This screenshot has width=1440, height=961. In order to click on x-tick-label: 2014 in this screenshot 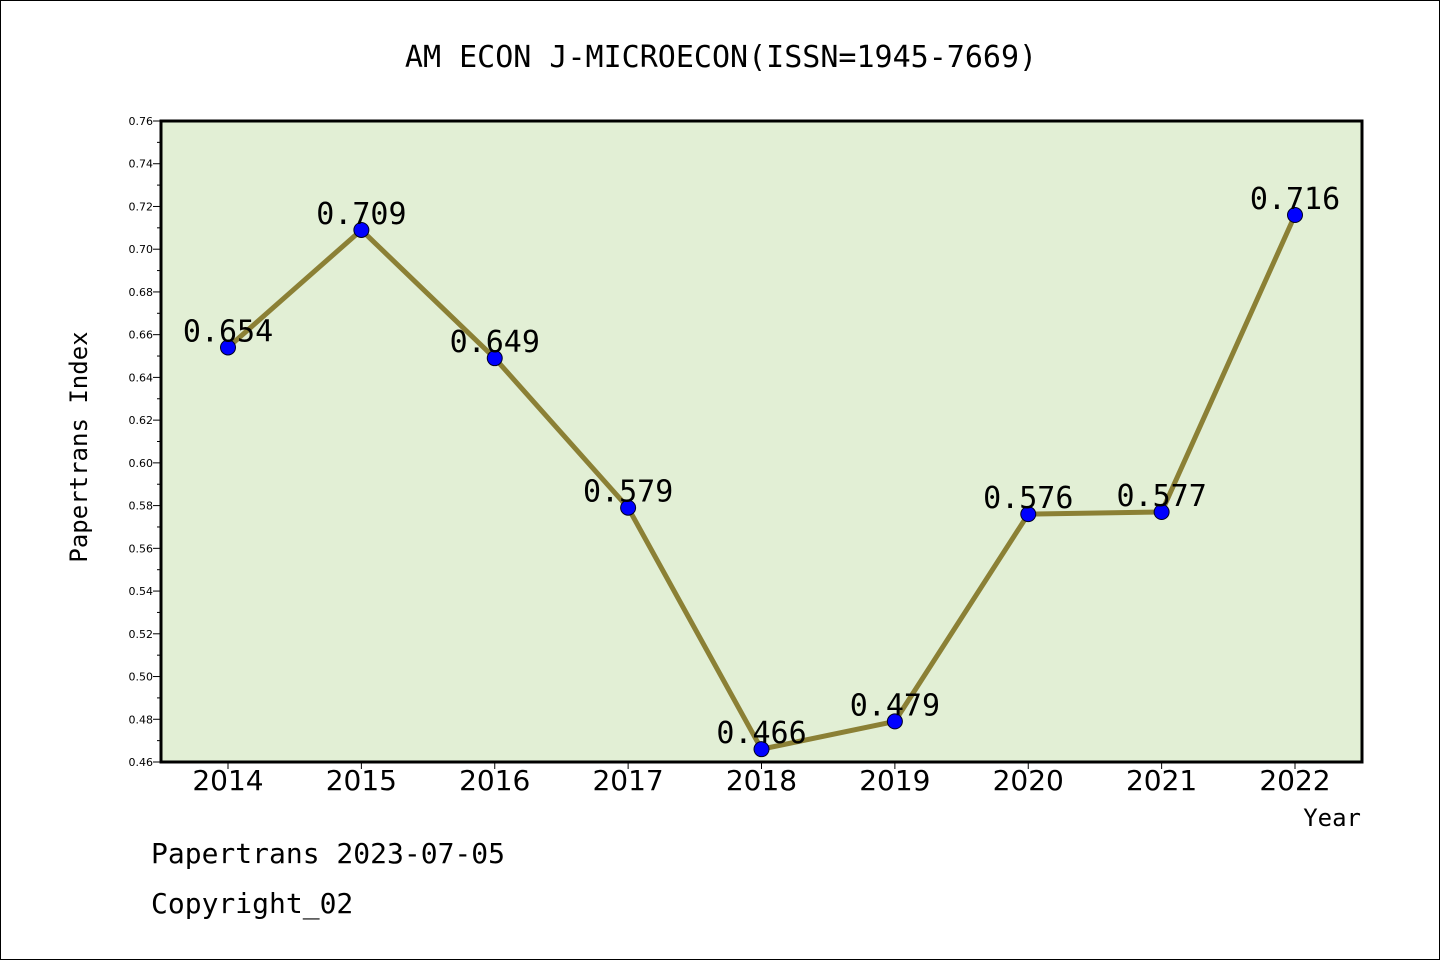, I will do `click(227, 780)`.